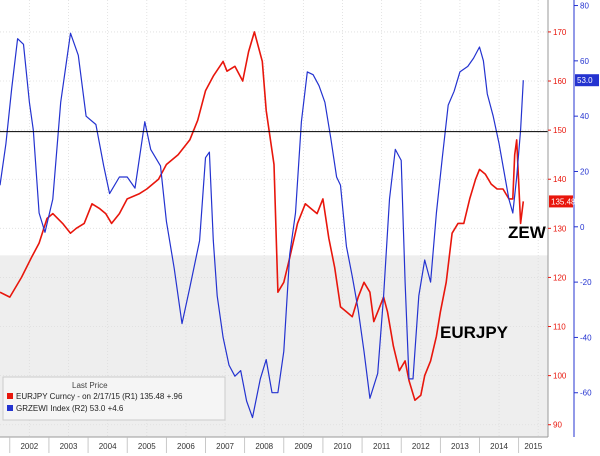 Image resolution: width=600 pixels, height=456 pixels. Describe the element at coordinates (10, 396) in the screenshot. I see `legend-swatch-eurjpy` at that location.